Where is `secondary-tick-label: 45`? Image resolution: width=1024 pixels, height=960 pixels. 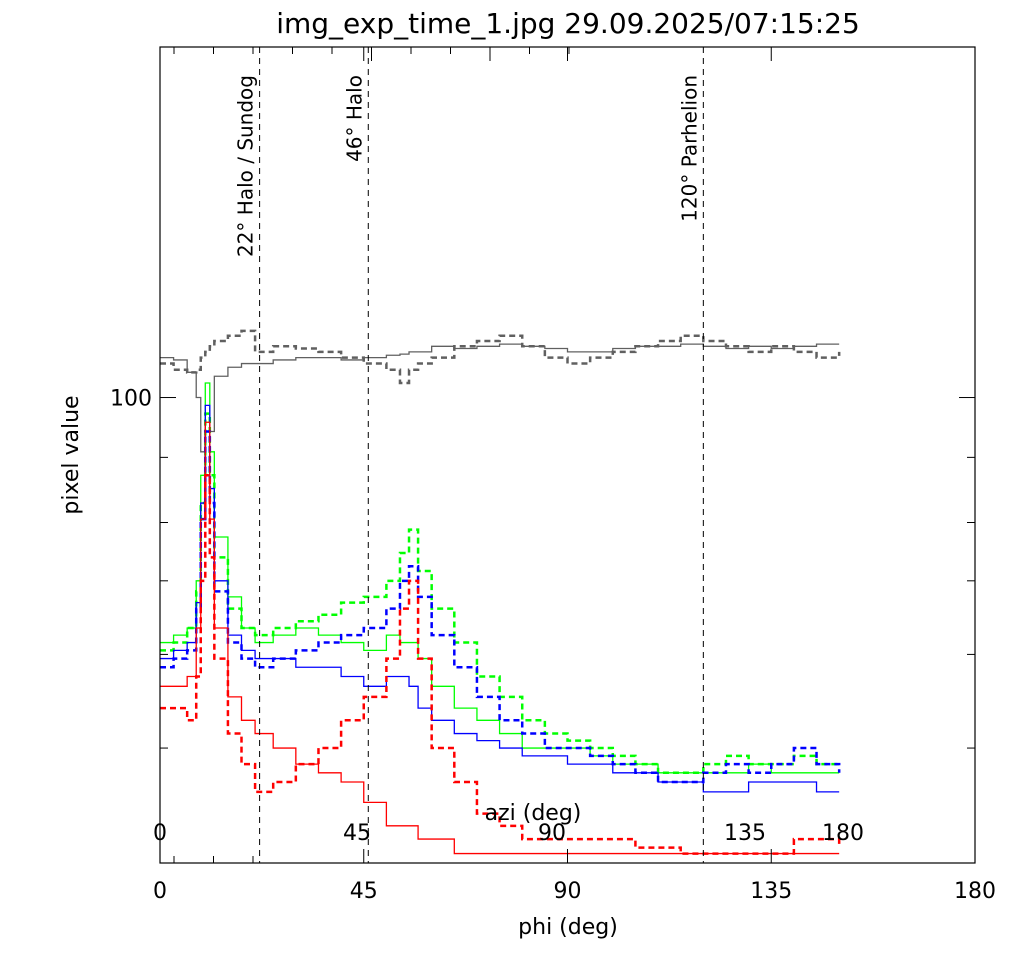
secondary-tick-label: 45 is located at coordinates (357, 833).